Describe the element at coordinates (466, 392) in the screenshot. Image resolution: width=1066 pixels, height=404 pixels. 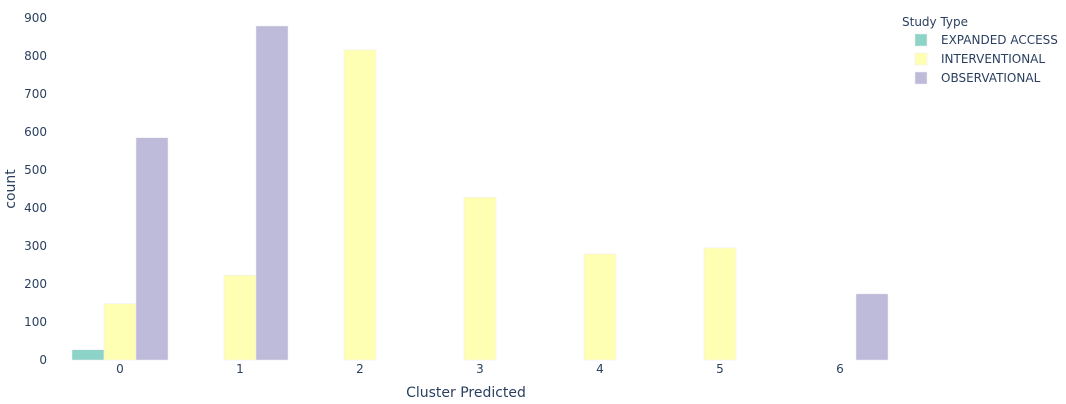
I see `x-axis-title: Cluster Predicted` at that location.